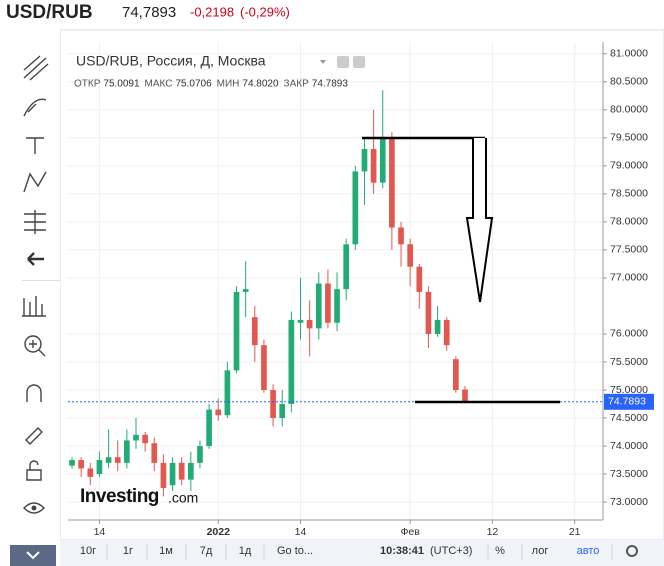 This screenshot has height=566, width=664. Describe the element at coordinates (402, 551) in the screenshot. I see `clock: 10:38:41` at that location.